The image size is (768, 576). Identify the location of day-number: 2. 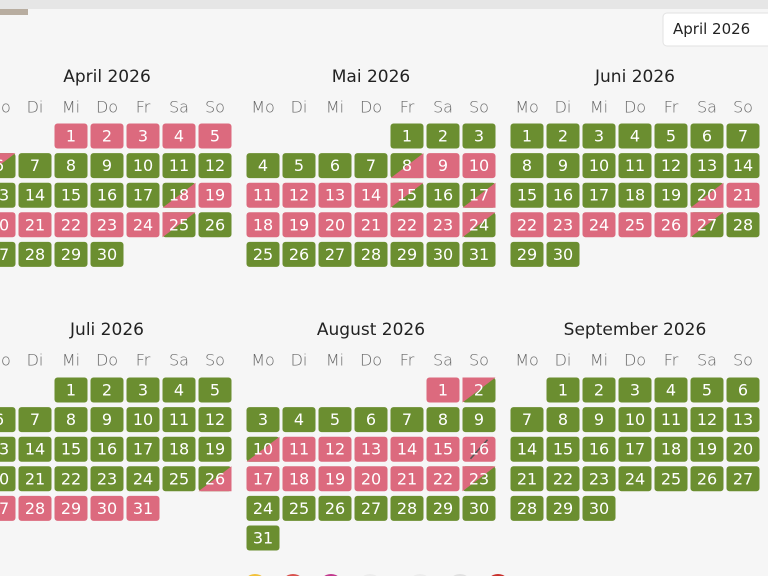
(107, 136).